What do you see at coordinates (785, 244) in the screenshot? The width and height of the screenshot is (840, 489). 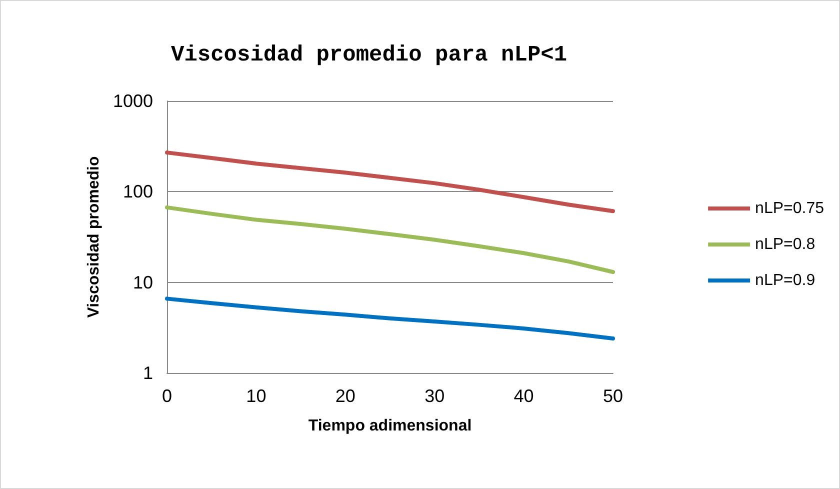 I see `legend-label: nLP=0.8` at bounding box center [785, 244].